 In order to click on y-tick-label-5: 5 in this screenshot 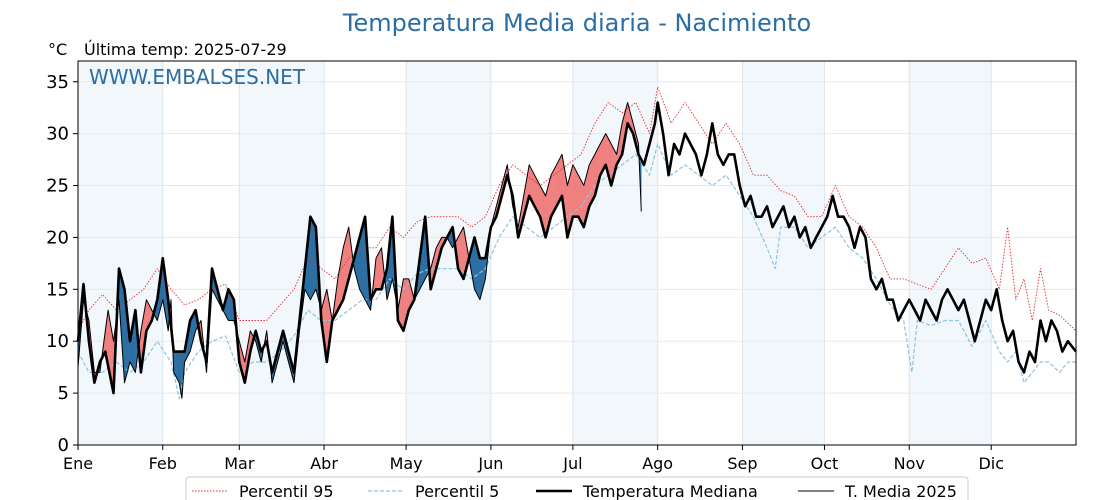, I will do `click(63, 393)`.